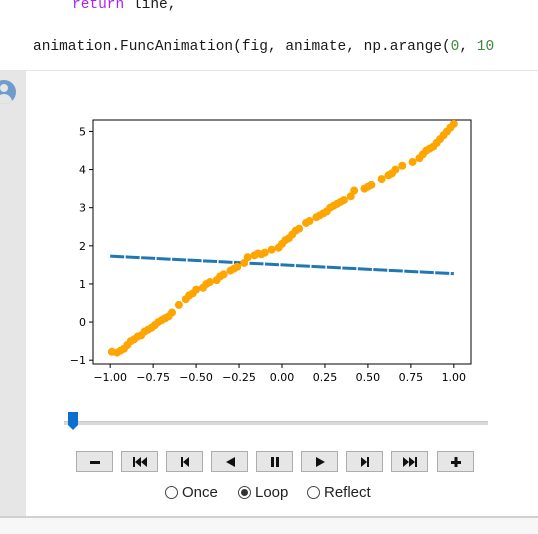  What do you see at coordinates (269, 526) in the screenshot?
I see `next-cell-area` at bounding box center [269, 526].